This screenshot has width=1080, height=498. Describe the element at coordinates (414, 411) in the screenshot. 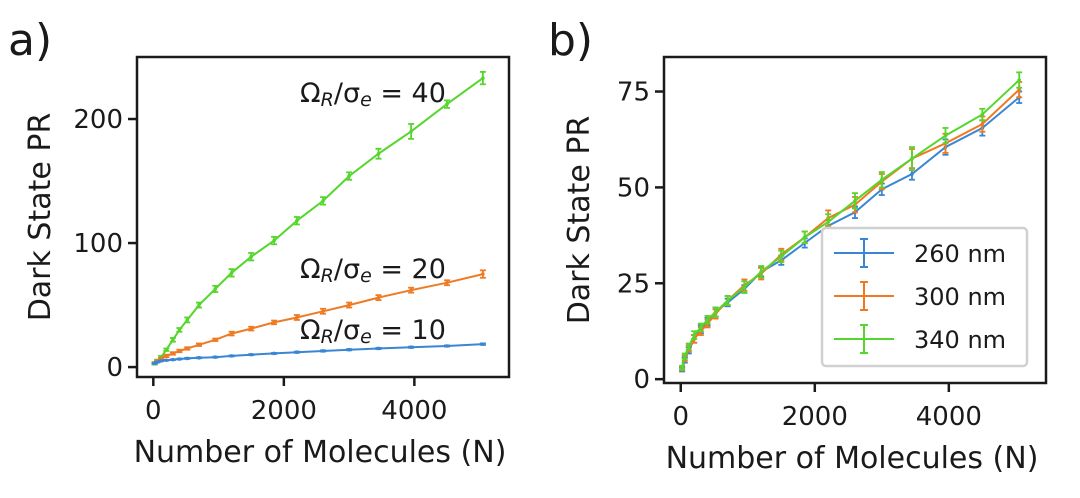

I see `panel-a-x-tick-label: 4000` at that location.